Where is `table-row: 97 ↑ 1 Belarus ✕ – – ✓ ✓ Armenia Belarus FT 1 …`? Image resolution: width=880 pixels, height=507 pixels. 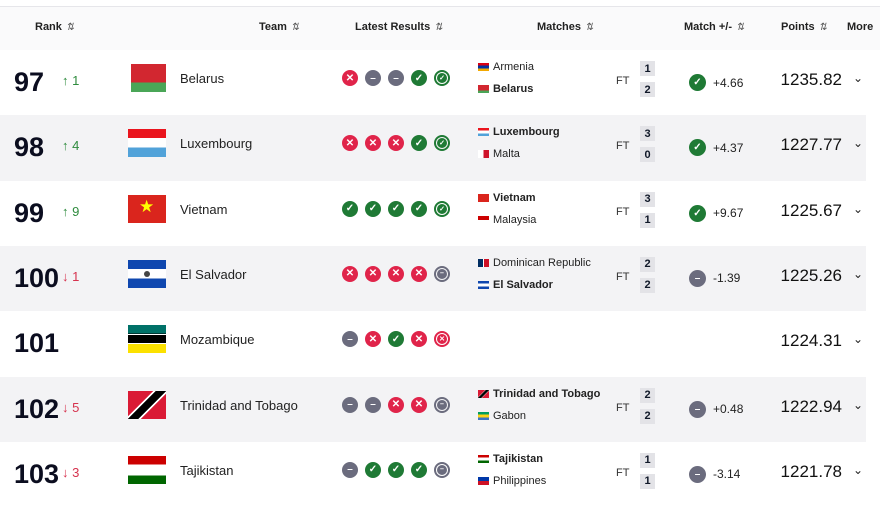
table-row: 97 ↑ 1 Belarus ✕ – – ✓ ✓ Armenia Belarus FT 1 … is located at coordinates (433, 83).